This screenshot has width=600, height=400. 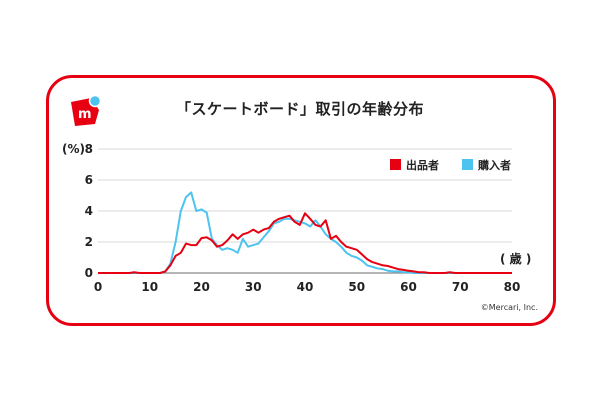 I want to click on copyright: ©Mercari, Inc., so click(x=509, y=307).